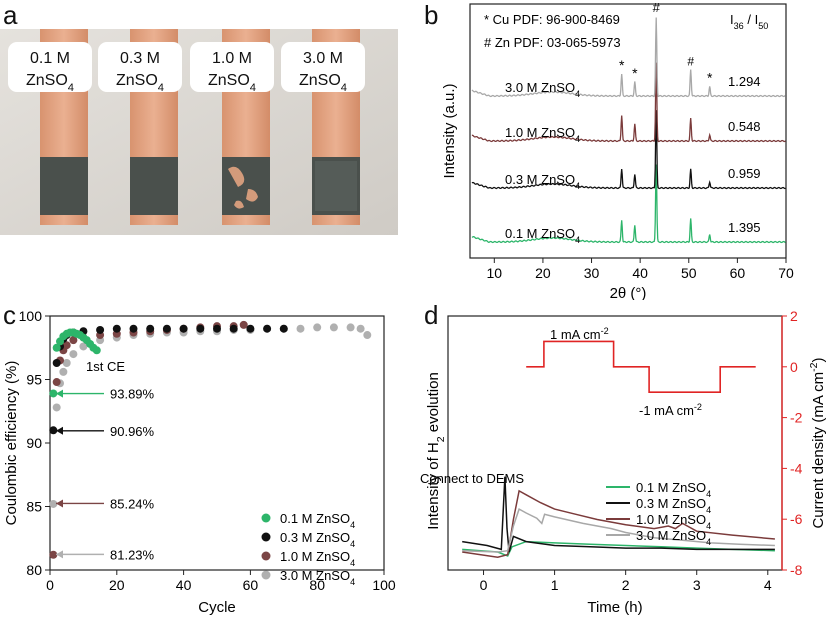  Describe the element at coordinates (132, 431) in the screenshot. I see `first-ce-value: 90.96%` at that location.